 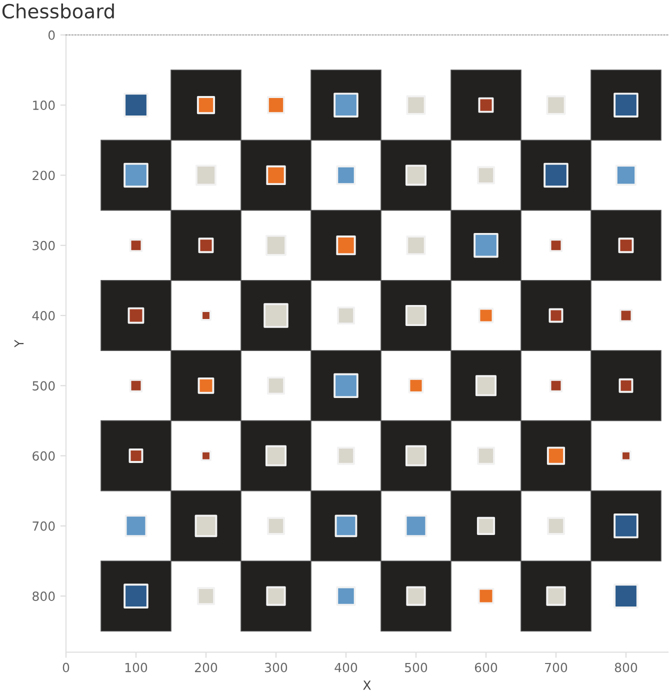 What do you see at coordinates (66, 667) in the screenshot?
I see `x-tick-label: 0` at bounding box center [66, 667].